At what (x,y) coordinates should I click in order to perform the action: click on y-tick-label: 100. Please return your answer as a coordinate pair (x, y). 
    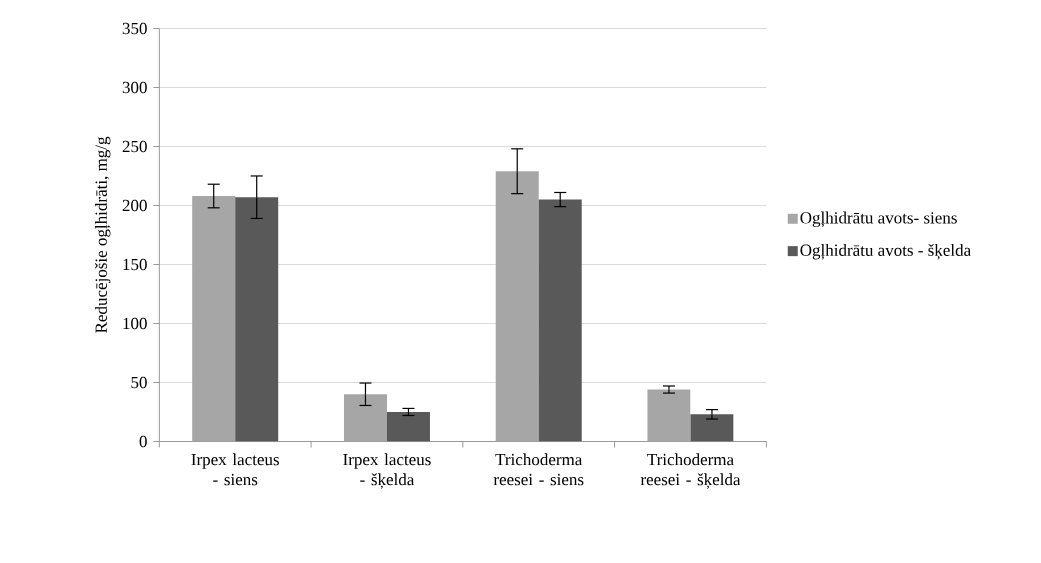
    Looking at the image, I should click on (135, 323).